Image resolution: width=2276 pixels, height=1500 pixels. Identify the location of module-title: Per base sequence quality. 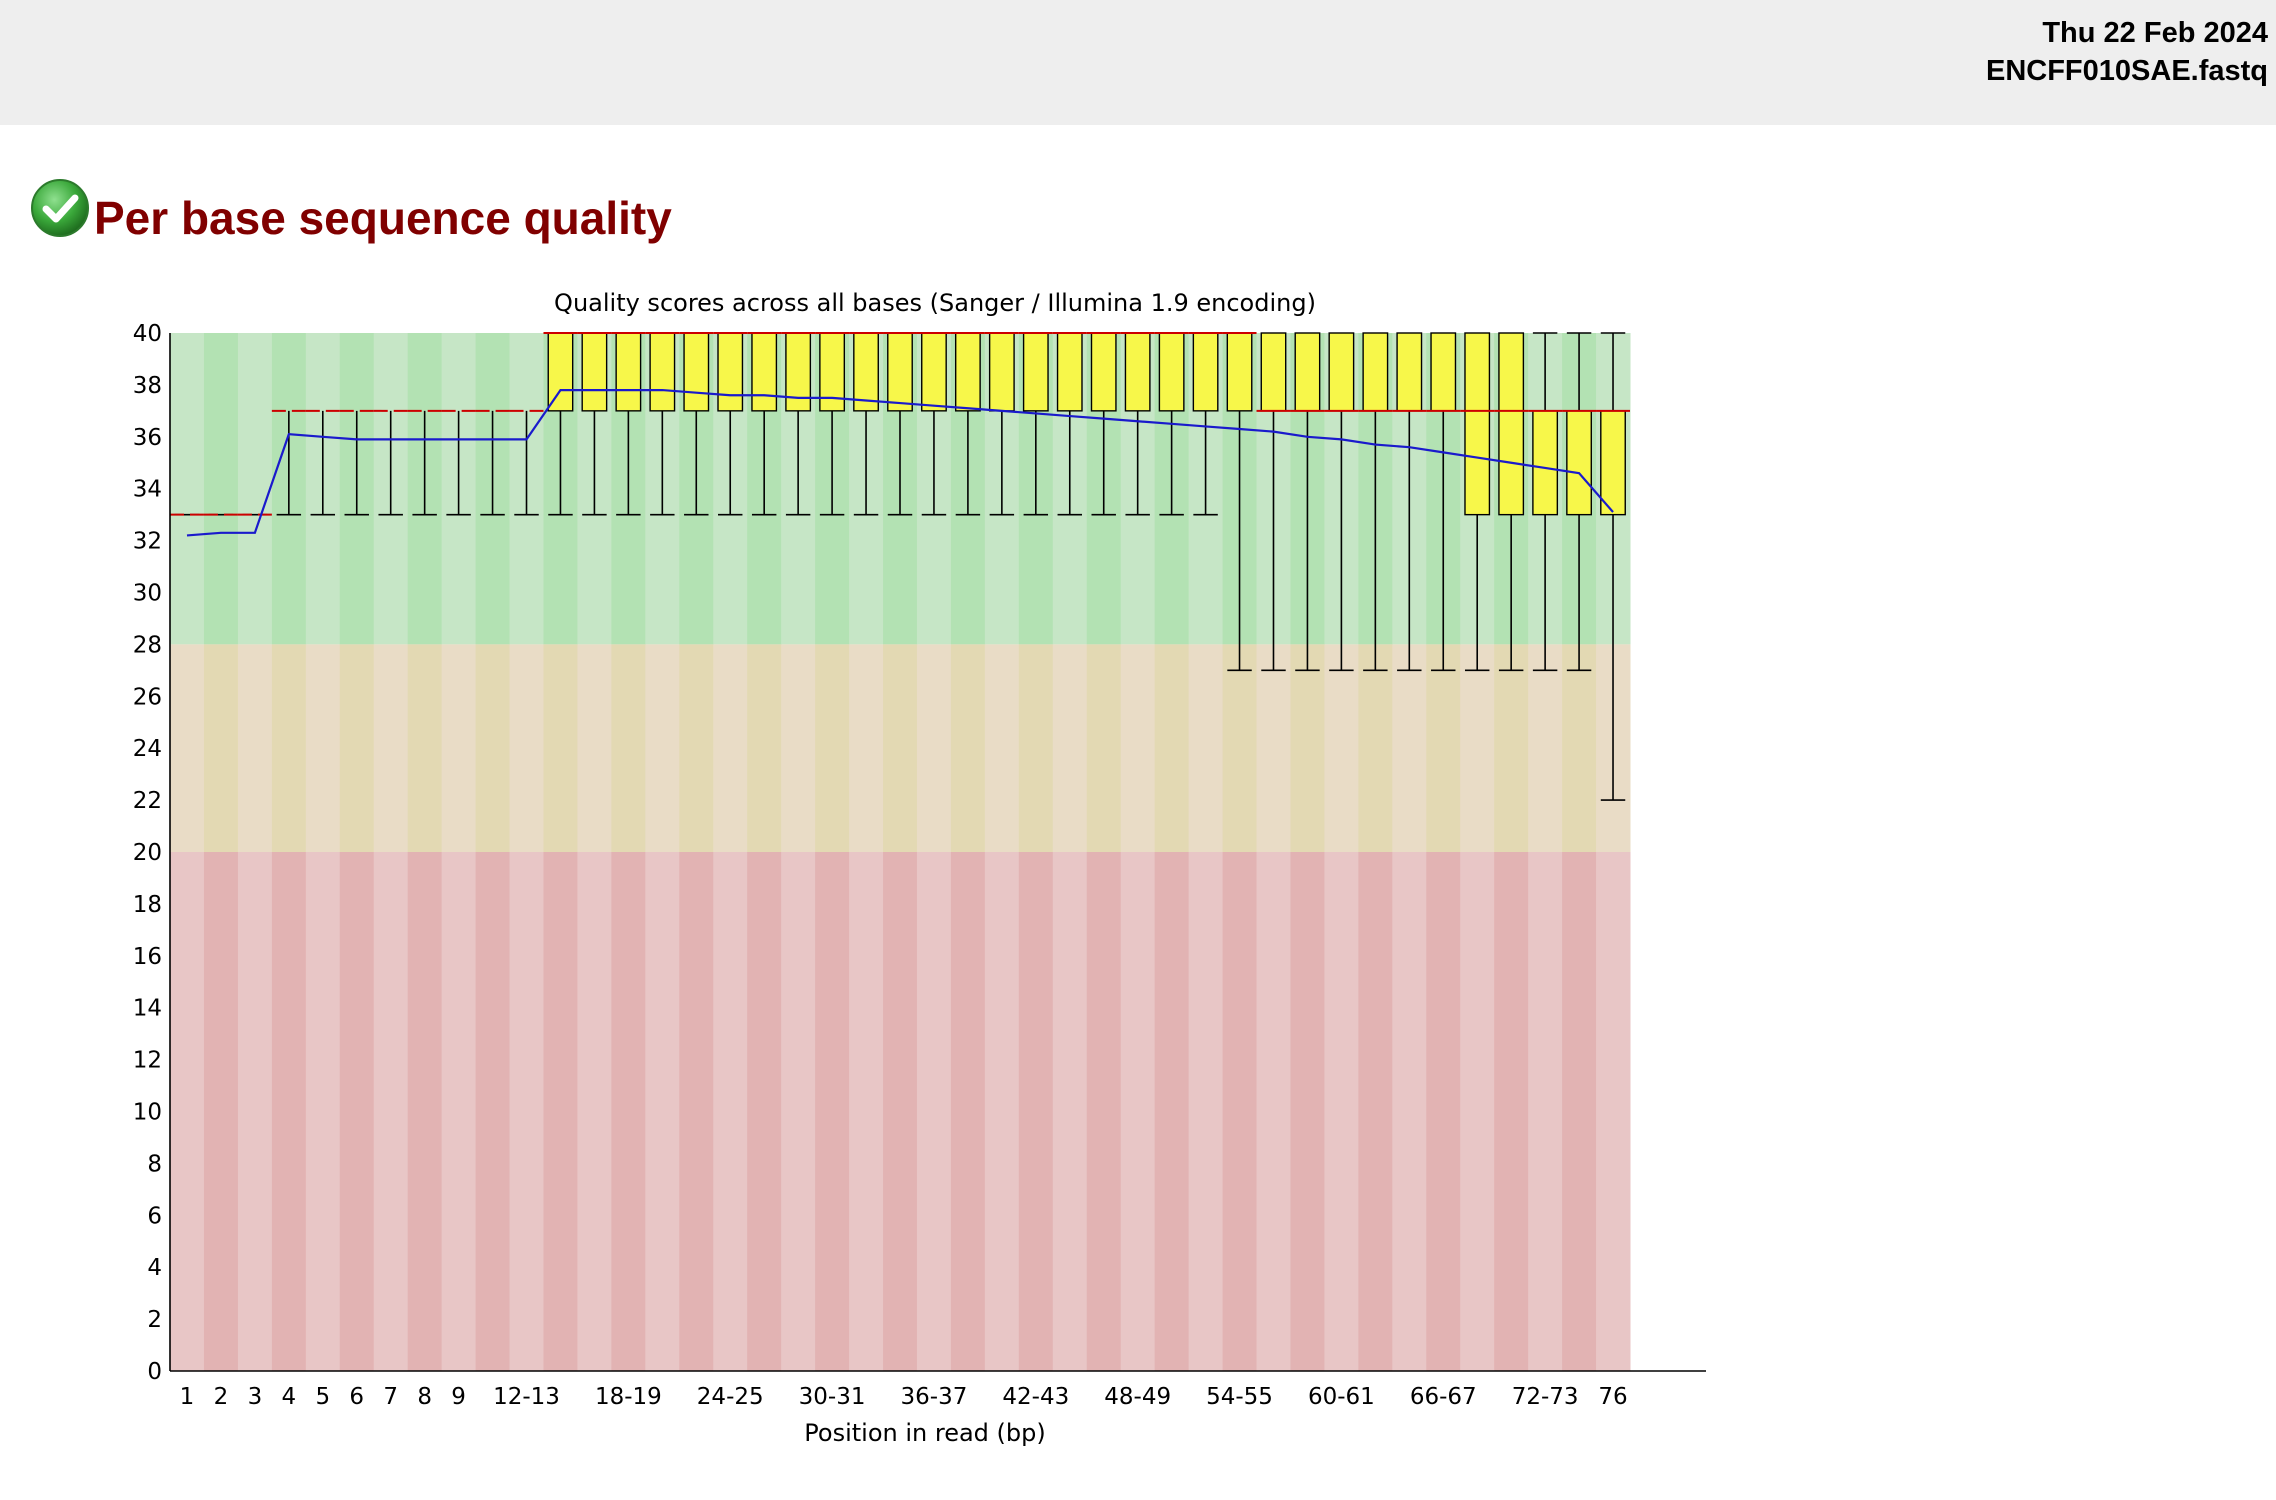
(383, 218).